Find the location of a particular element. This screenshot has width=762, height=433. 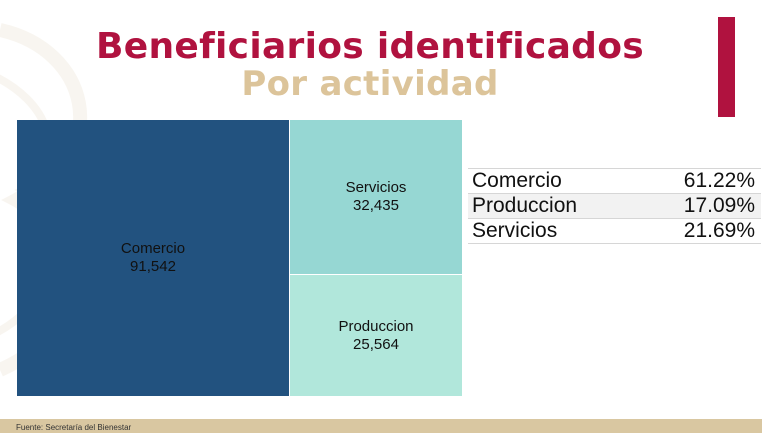

row-percent: 61.22% is located at coordinates (719, 180).